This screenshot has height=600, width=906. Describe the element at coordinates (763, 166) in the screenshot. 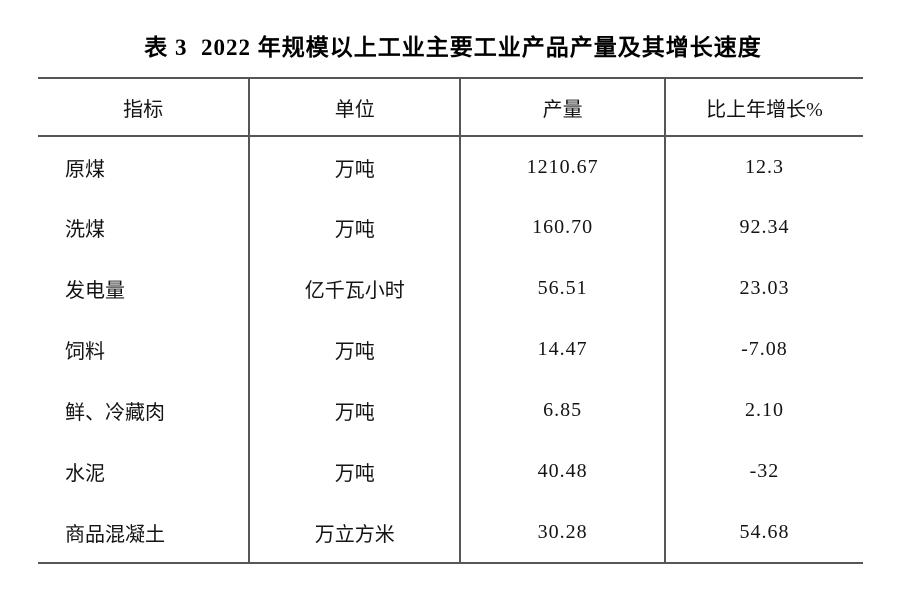

I see `growth-cell: 12.3` at that location.